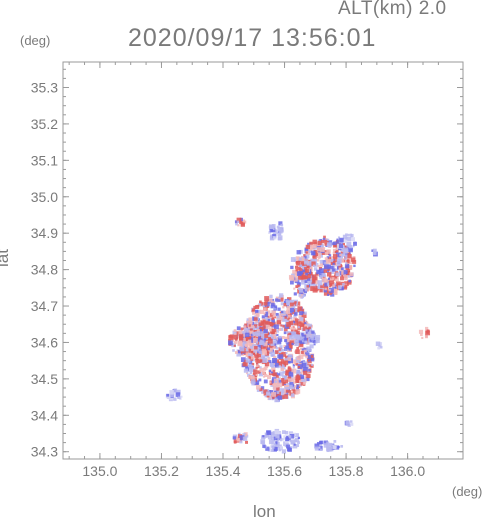 The image size is (491, 522). I want to click on altitude-label: ALT(km) 2.0, so click(392, 9).